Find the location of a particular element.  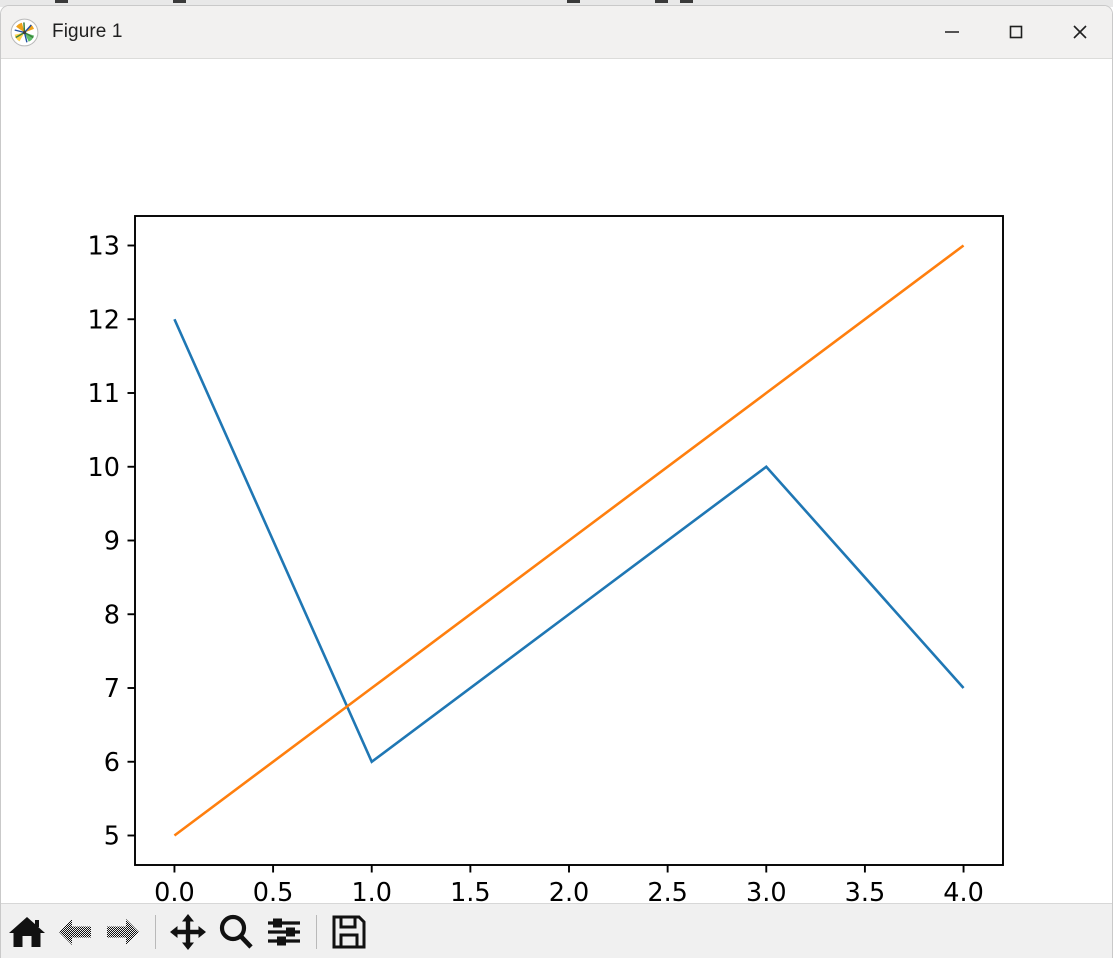

matplotlib-logo-icon is located at coordinates (24, 32).